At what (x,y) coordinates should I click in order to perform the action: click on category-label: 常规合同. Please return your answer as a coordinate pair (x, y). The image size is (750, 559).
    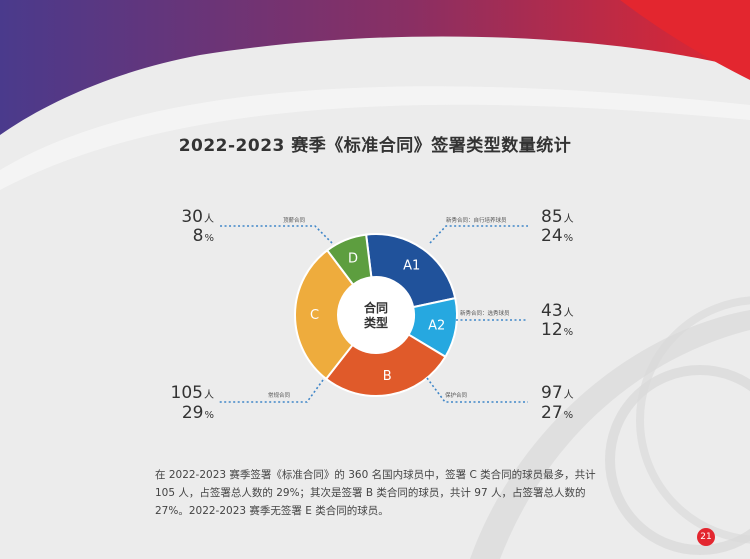
    Looking at the image, I should click on (279, 395).